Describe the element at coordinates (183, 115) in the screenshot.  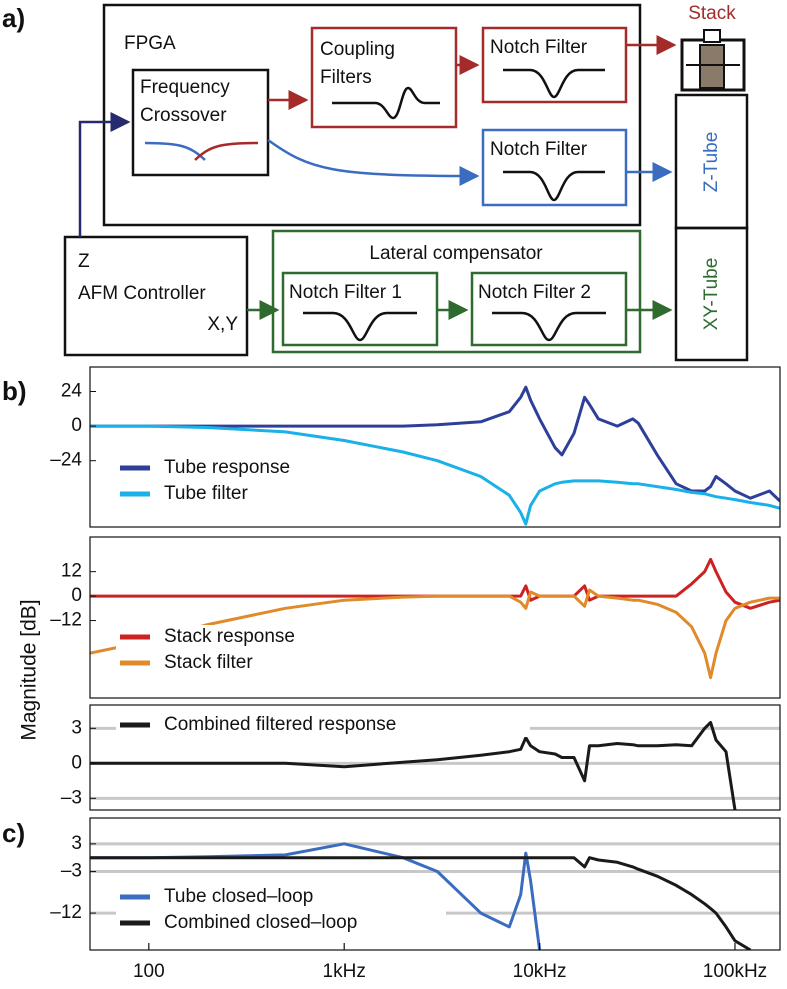
I see `crossover-label: Crossover` at that location.